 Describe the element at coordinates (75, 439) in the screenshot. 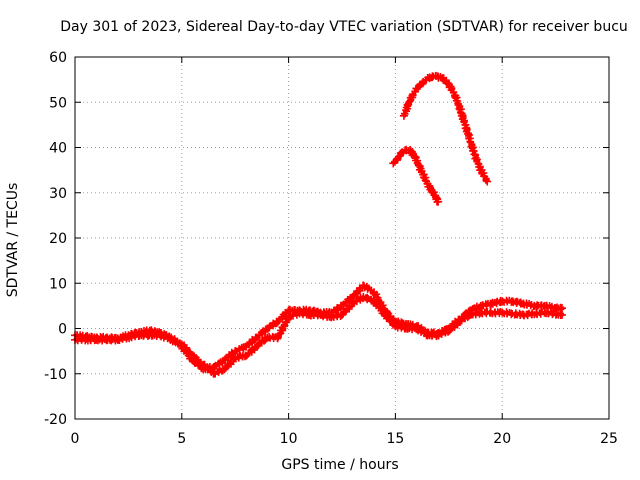

I see `x-tick-label: 0` at that location.